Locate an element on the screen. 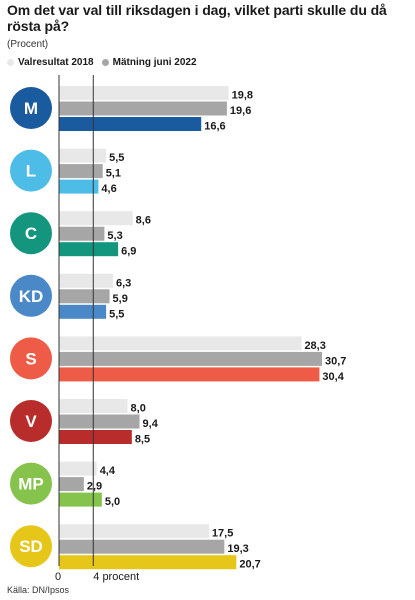 The width and height of the screenshot is (415, 600). party-label-s: S is located at coordinates (30, 358).